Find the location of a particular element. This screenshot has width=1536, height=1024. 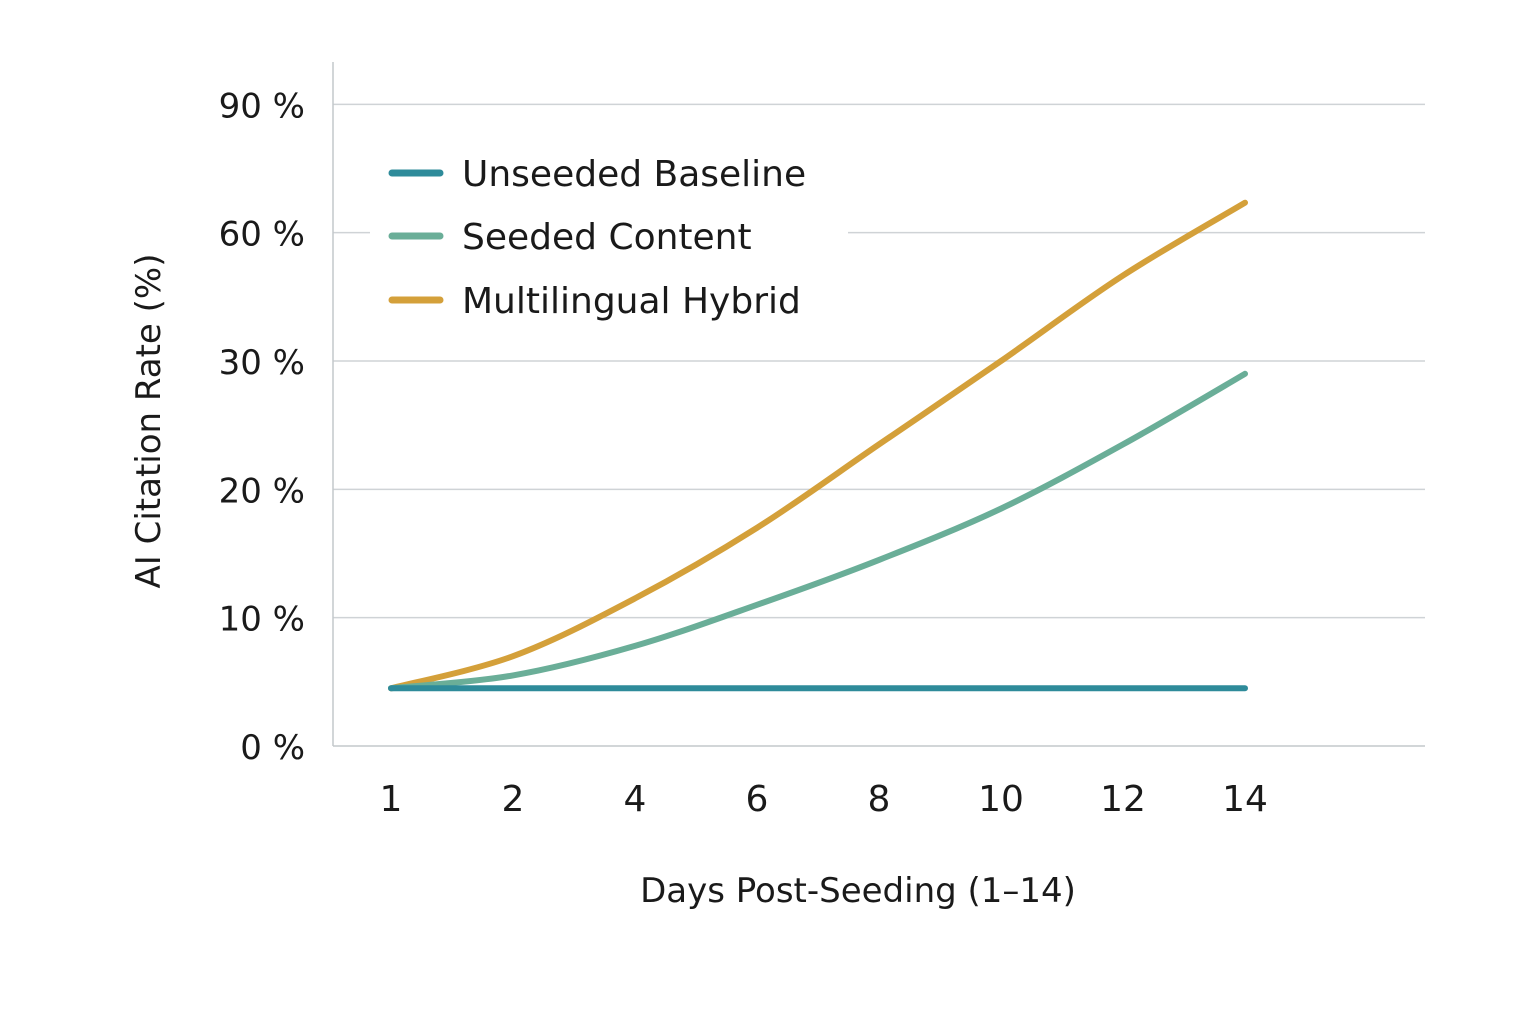

x-tick-label: 10 is located at coordinates (1001, 799).